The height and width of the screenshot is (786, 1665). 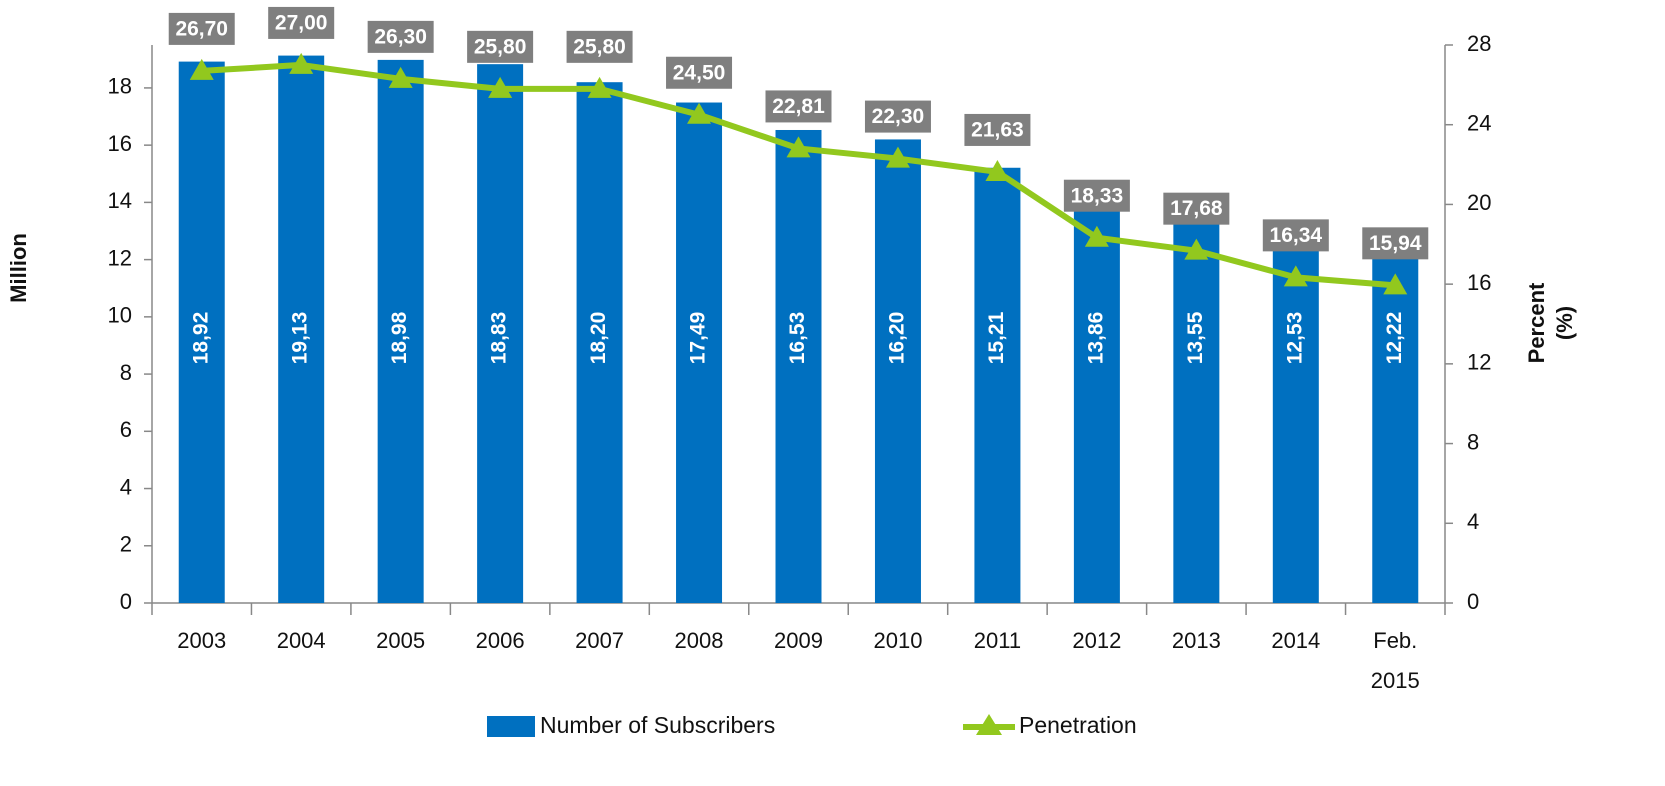 What do you see at coordinates (1479, 43) in the screenshot?
I see `y2-tick-label: 28` at bounding box center [1479, 43].